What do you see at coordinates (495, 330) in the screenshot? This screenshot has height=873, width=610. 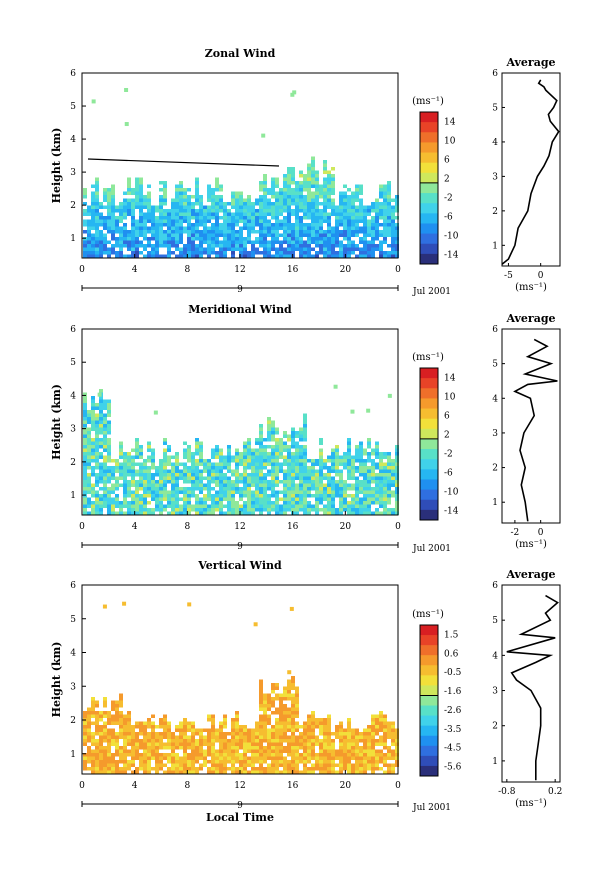 I see `profile-y-tick-label: 6` at bounding box center [495, 330].